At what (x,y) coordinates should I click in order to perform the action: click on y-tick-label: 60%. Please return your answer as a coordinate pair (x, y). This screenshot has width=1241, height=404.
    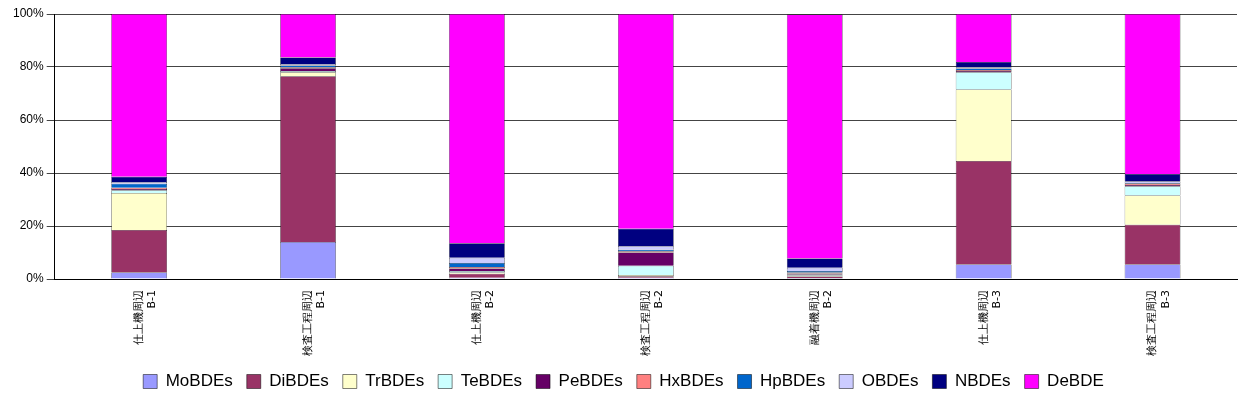
    Looking at the image, I should click on (32, 119).